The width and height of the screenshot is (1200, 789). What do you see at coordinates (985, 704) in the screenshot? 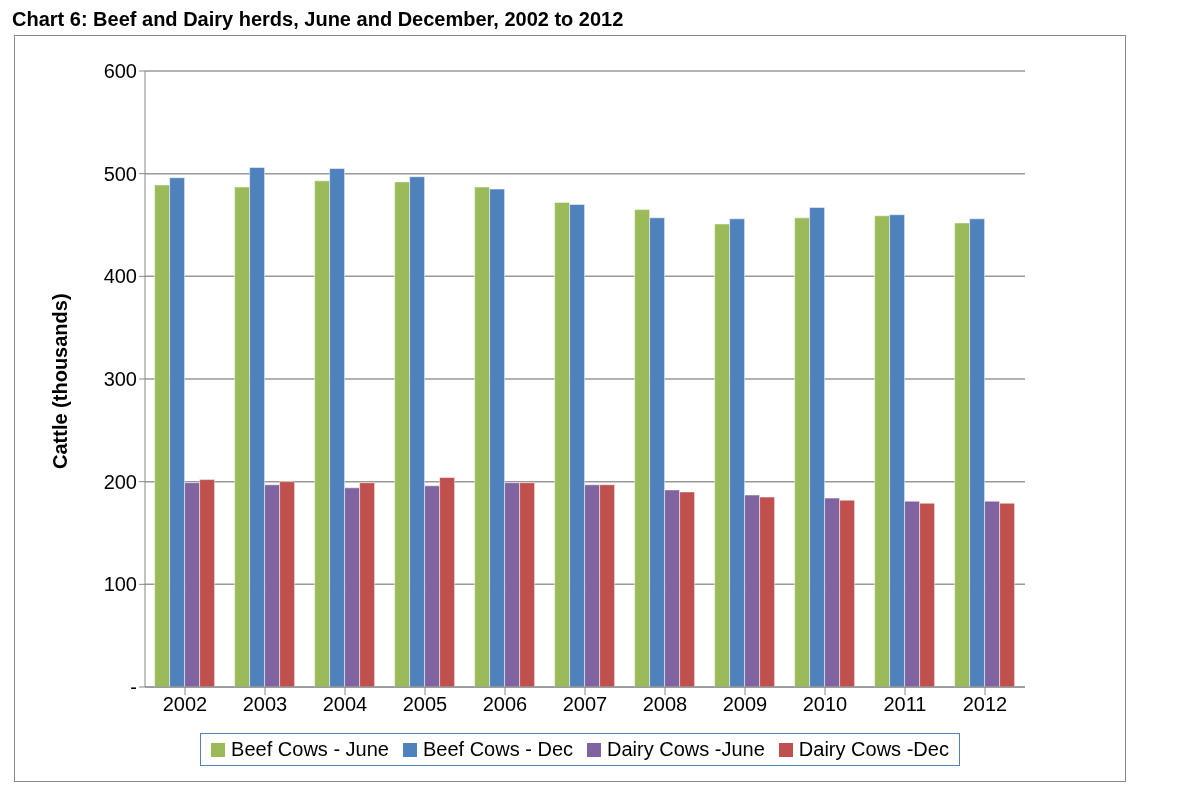
I see `x-tick-label: 2012` at bounding box center [985, 704].